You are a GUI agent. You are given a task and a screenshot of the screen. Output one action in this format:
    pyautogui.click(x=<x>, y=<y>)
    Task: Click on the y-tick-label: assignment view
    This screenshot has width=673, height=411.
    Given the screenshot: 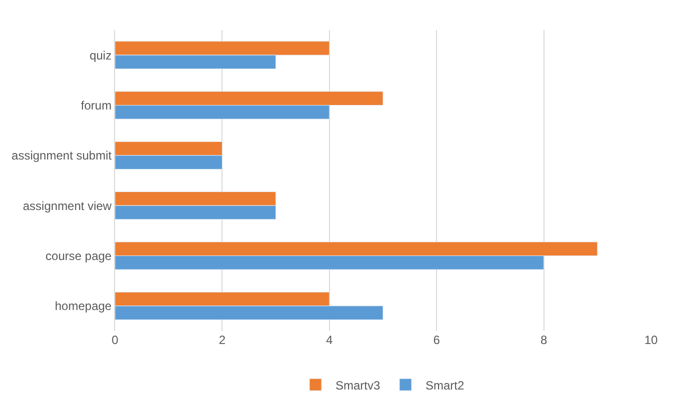 What is the action you would take?
    pyautogui.click(x=67, y=205)
    